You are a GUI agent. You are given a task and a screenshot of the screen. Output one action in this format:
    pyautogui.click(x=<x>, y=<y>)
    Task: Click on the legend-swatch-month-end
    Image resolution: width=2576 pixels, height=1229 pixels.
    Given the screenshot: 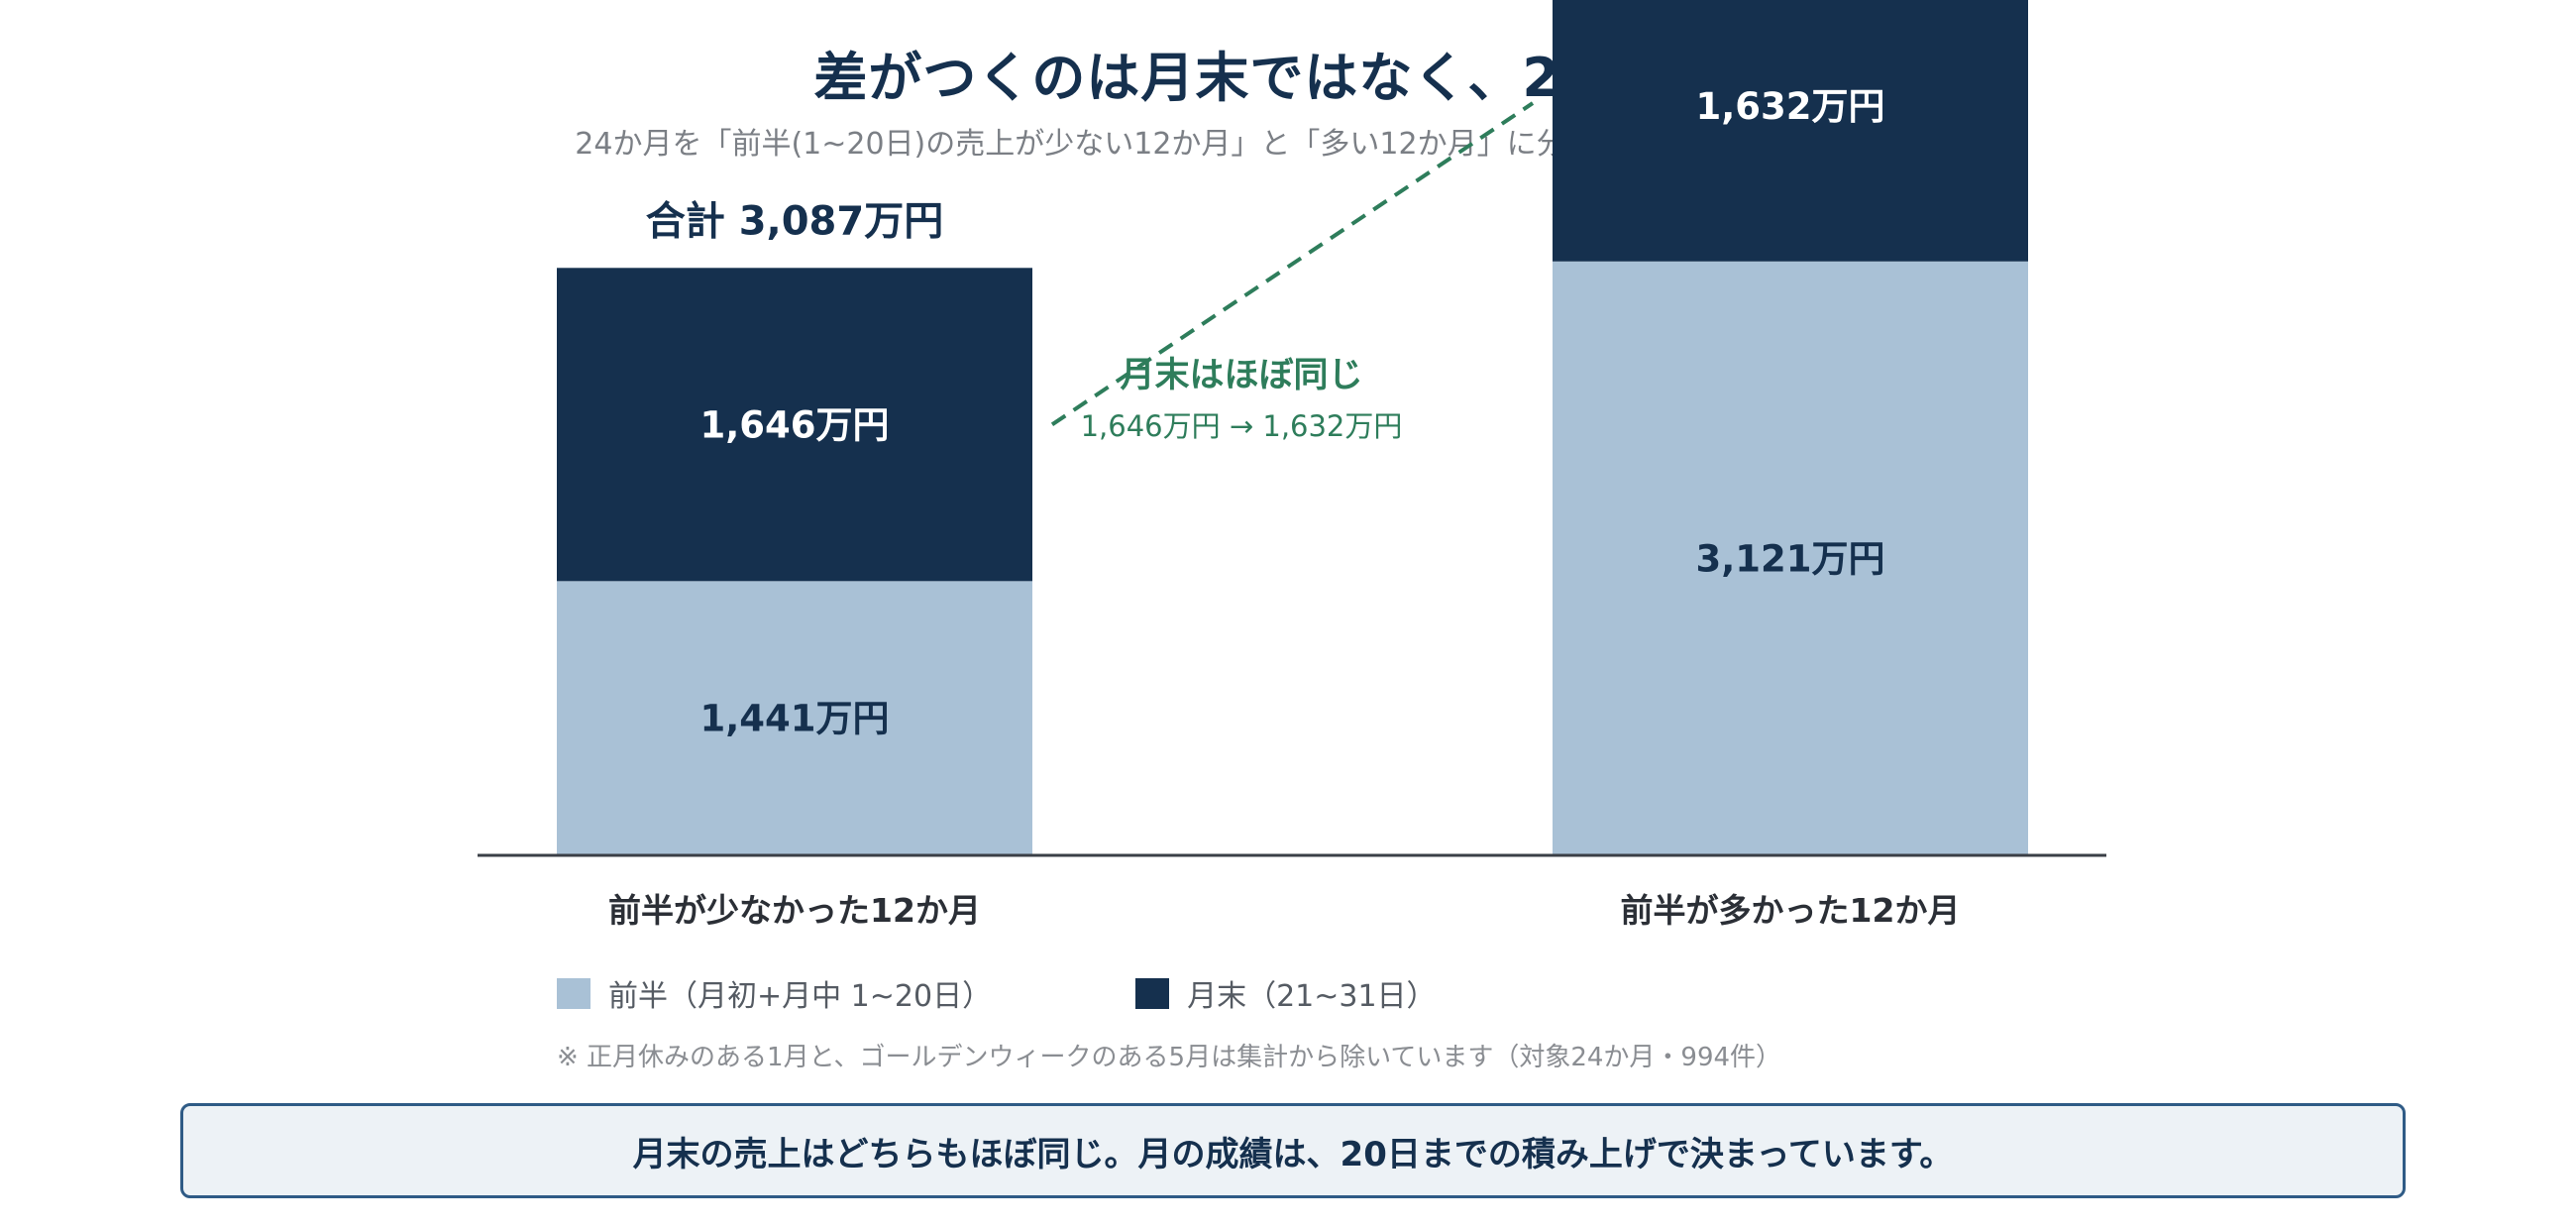 What is the action you would take?
    pyautogui.click(x=1152, y=993)
    